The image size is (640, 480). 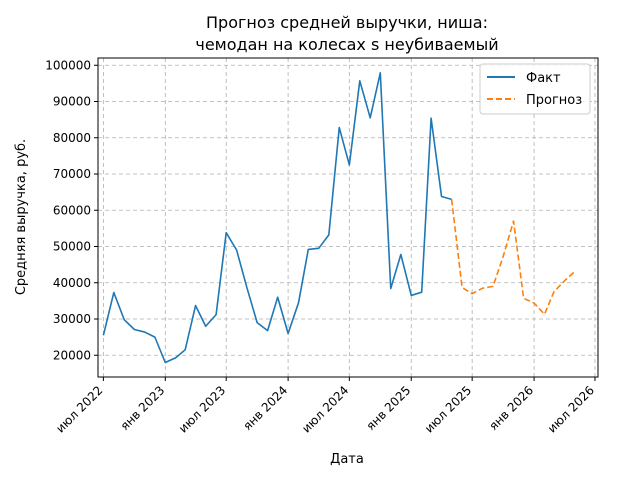 I want to click on y-tick-label: 50000, so click(x=72, y=247).